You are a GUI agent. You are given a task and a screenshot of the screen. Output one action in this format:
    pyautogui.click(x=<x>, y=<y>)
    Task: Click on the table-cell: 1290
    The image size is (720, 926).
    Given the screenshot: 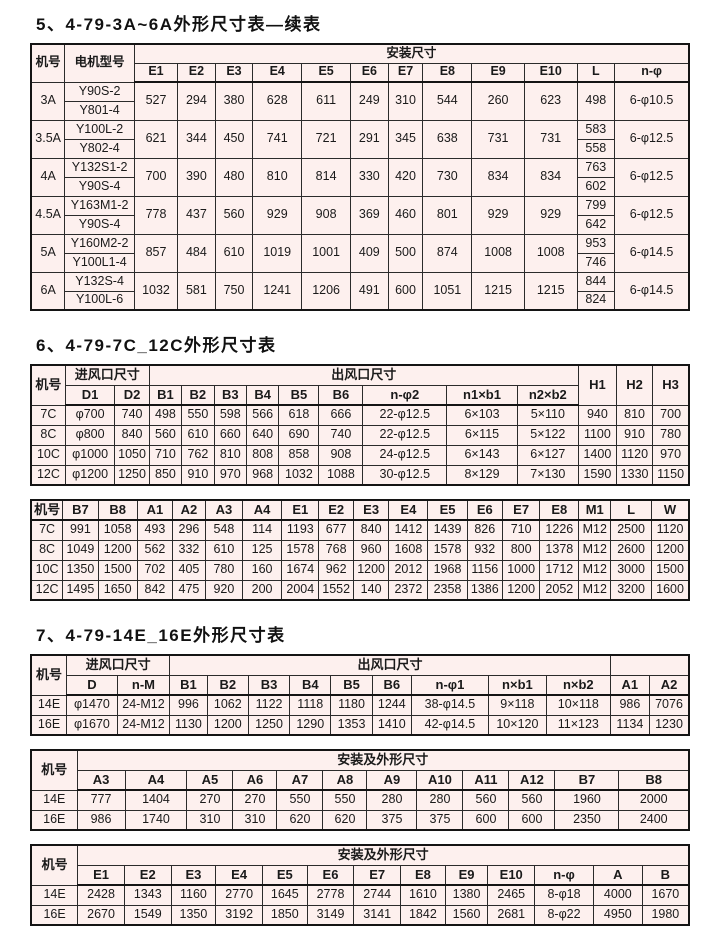 What is the action you would take?
    pyautogui.click(x=310, y=725)
    